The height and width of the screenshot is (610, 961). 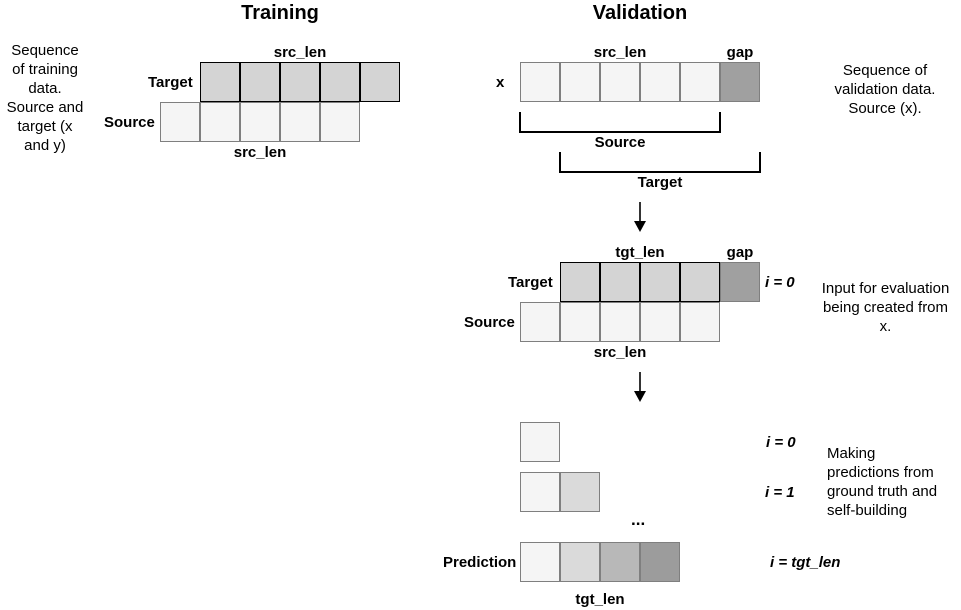 I want to click on pred-i-tgt-len: i = tgt_len, so click(x=805, y=562).